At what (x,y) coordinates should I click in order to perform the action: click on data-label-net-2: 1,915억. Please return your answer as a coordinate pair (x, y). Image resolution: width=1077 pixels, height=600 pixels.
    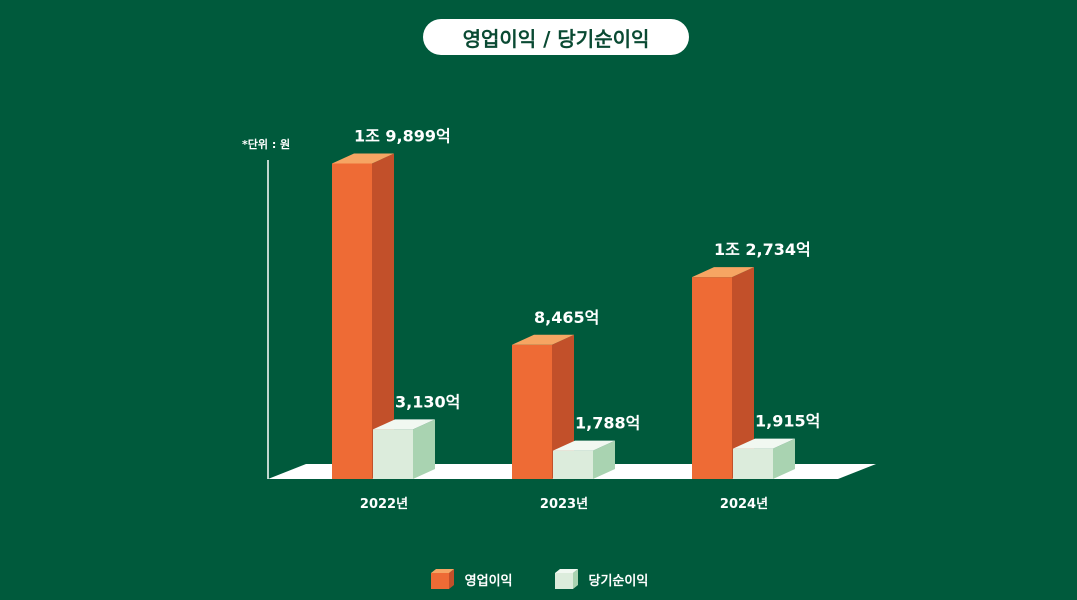
    Looking at the image, I should click on (787, 421).